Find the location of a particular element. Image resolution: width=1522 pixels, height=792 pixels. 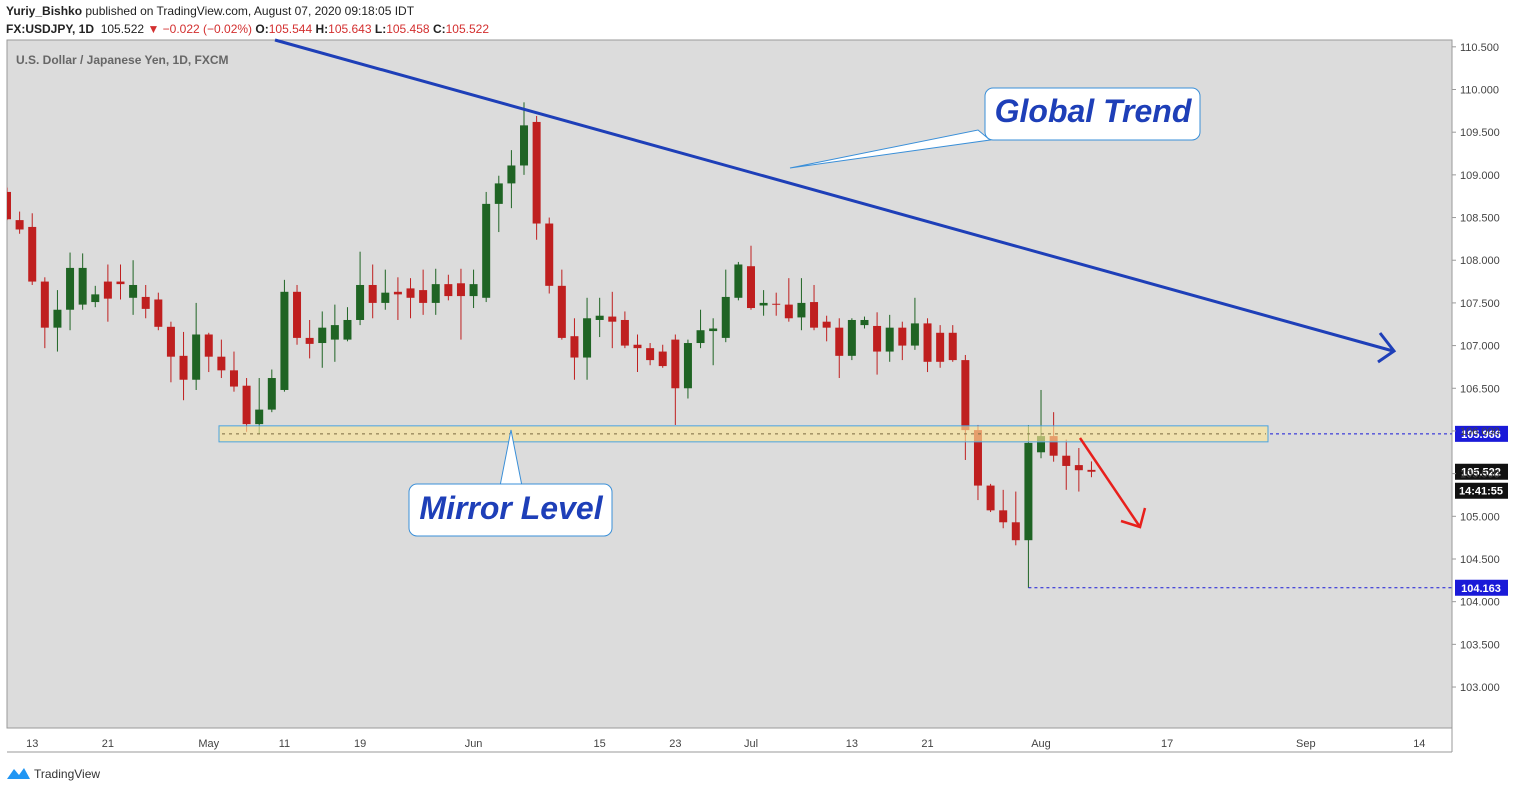

last-price-label: 105.522 is located at coordinates (1481, 473).